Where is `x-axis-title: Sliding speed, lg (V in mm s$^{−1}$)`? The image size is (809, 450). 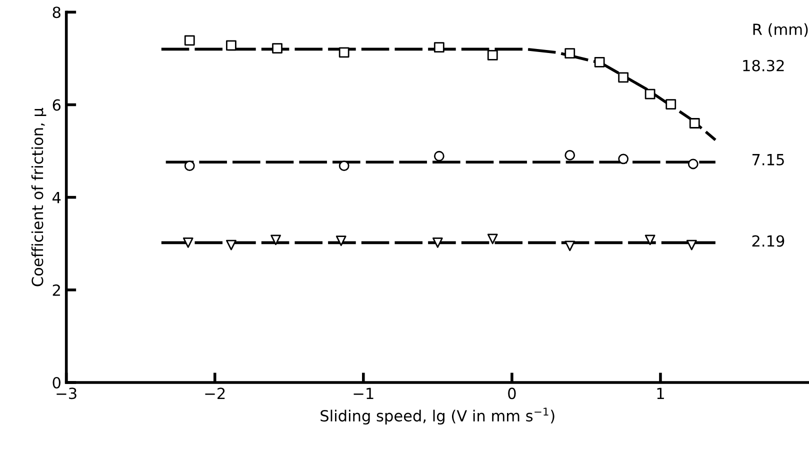
x-axis-title: Sliding speed, lg (V in mm s$^{−1}$) is located at coordinates (437, 416).